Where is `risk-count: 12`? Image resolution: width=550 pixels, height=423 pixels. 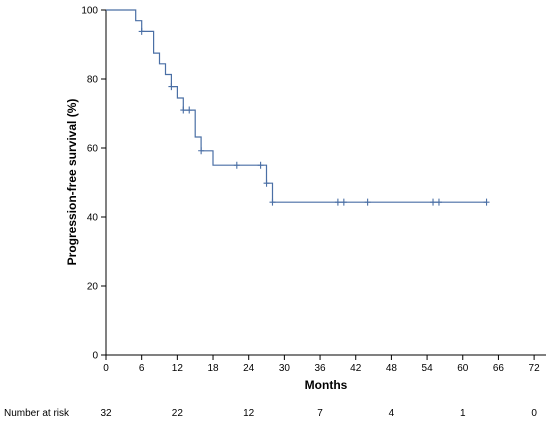
risk-count: 12 is located at coordinates (249, 413).